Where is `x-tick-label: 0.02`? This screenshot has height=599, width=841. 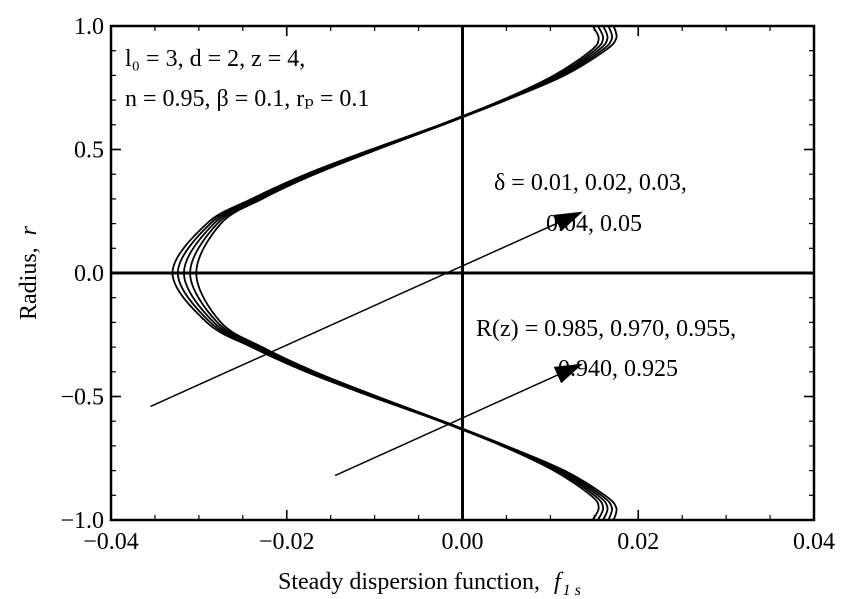 x-tick-label: 0.02 is located at coordinates (638, 542).